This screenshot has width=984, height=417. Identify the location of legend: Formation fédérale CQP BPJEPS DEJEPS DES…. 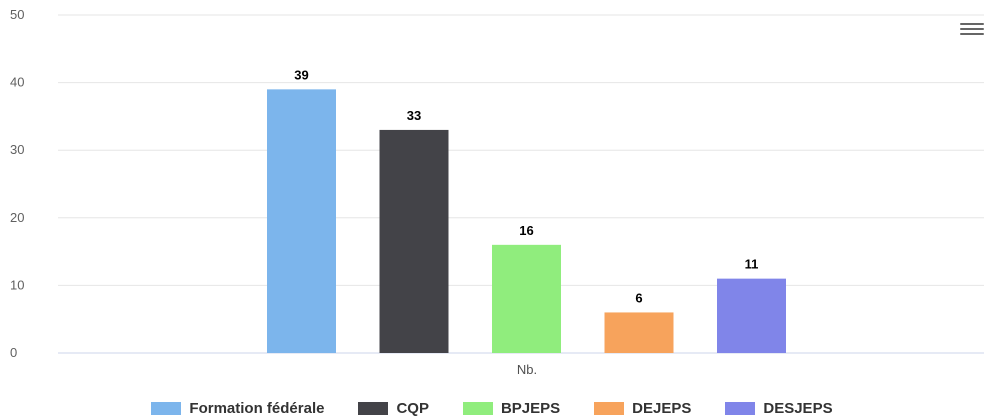
(492, 408).